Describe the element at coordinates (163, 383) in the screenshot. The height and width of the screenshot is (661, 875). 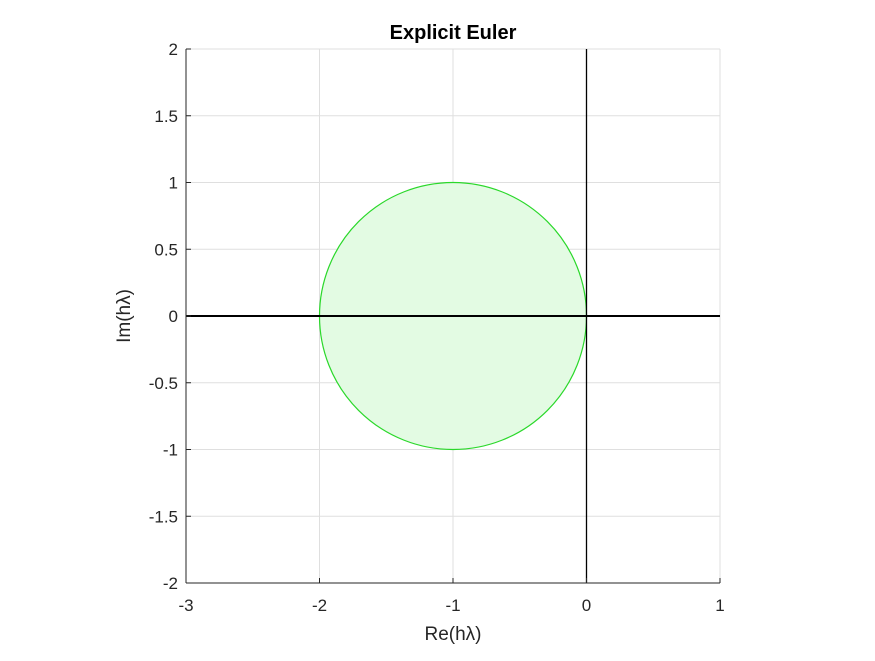
I see `y-tick-label: -0.5` at that location.